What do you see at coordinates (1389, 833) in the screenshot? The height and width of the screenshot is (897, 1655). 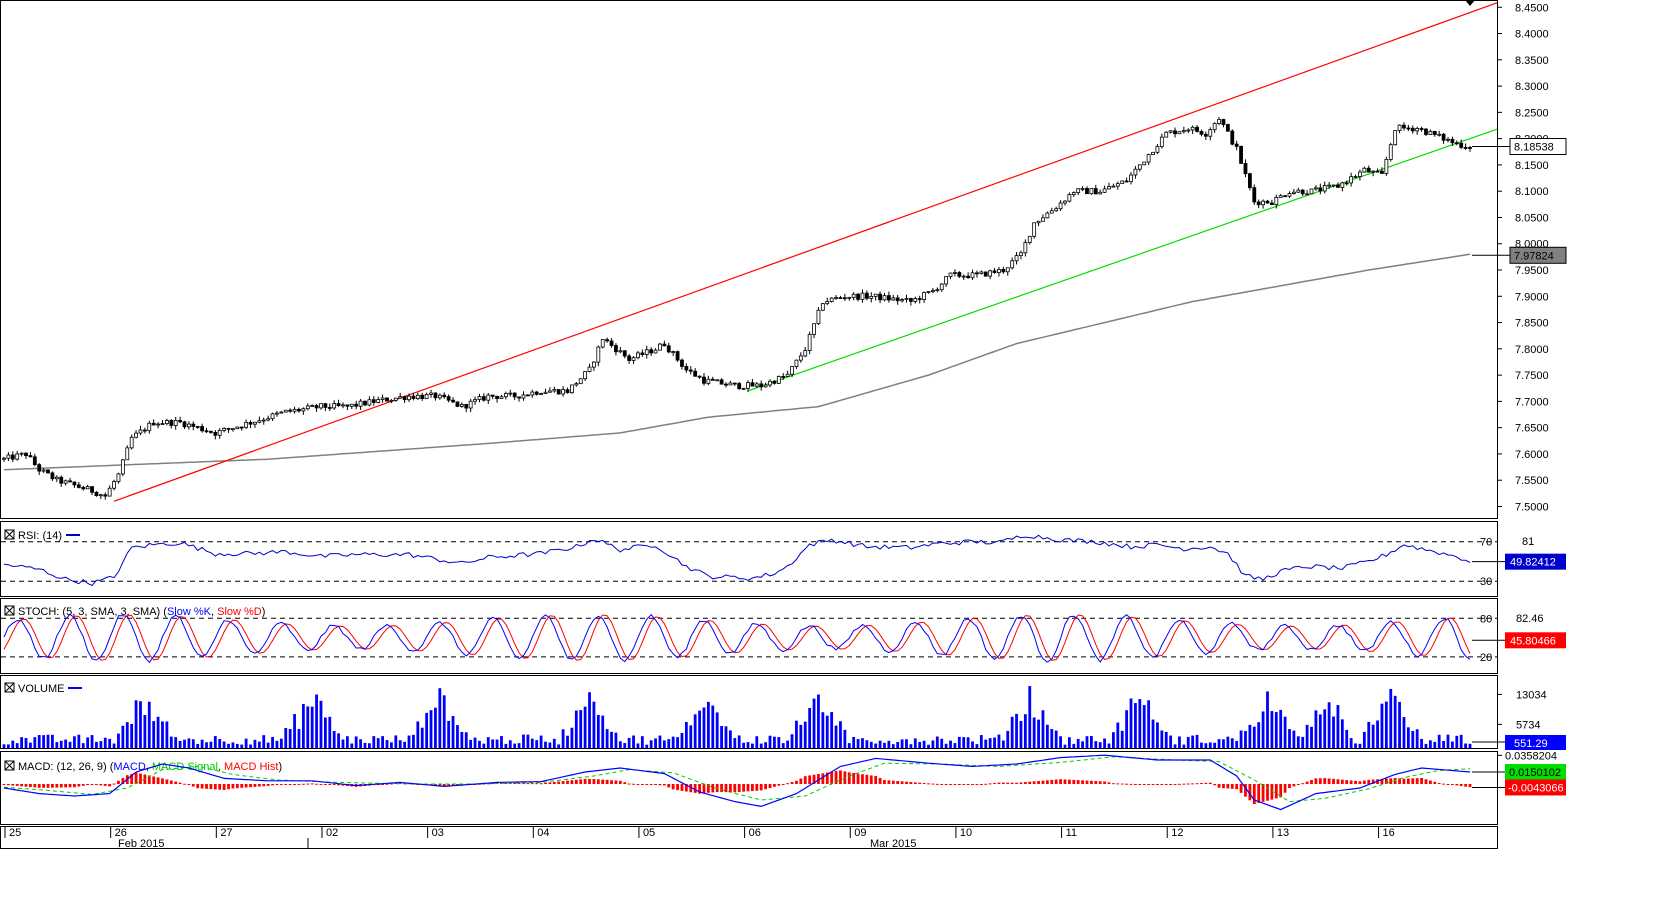 I see `day-label: 16` at bounding box center [1389, 833].